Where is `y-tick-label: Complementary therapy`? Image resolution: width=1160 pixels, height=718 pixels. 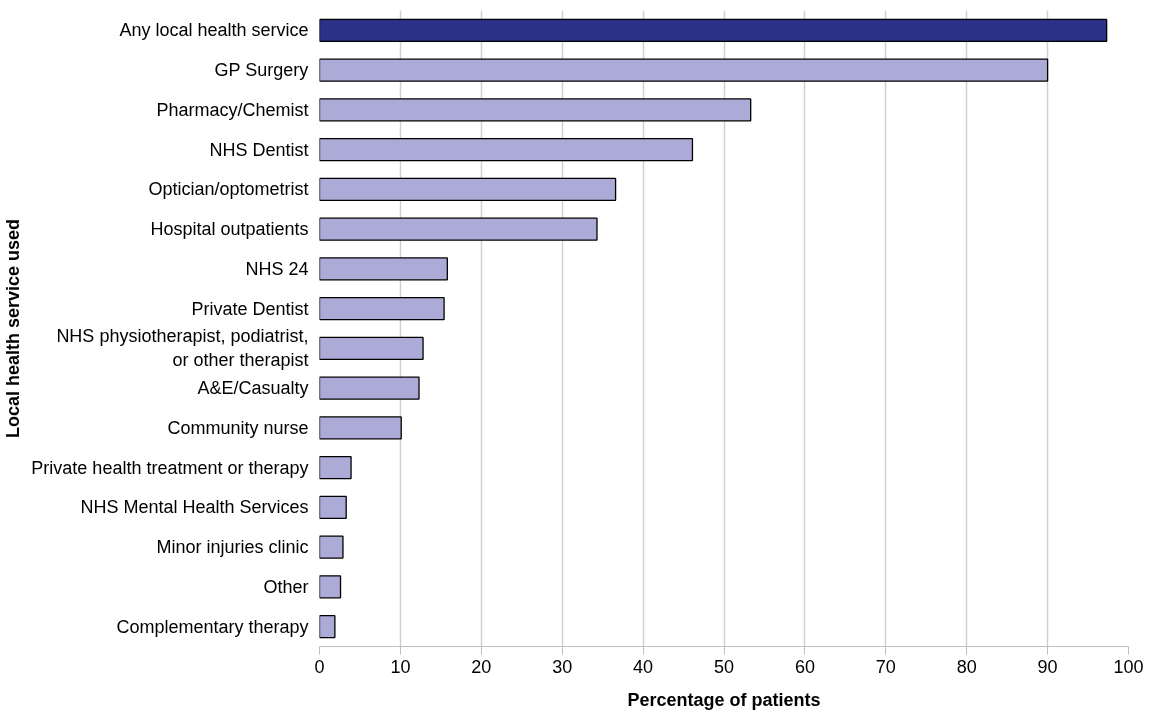
y-tick-label: Complementary therapy is located at coordinates (212, 626).